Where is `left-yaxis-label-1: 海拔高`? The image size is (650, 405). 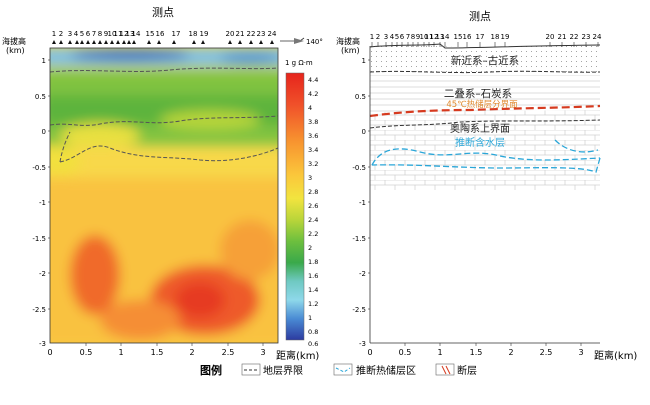 left-yaxis-label-1: 海拔高 is located at coordinates (14, 41).